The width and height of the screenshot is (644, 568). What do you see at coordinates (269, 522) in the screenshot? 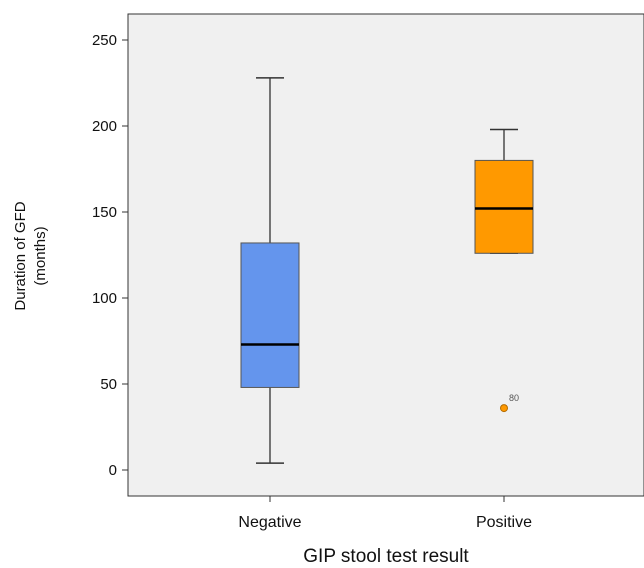
I see `x-tick-label: Negative` at bounding box center [269, 522].